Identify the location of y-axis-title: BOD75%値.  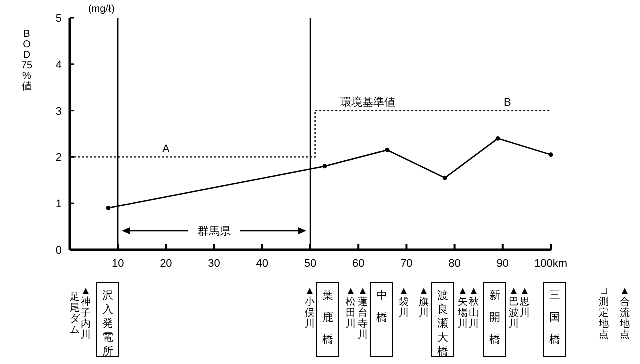
(27, 60).